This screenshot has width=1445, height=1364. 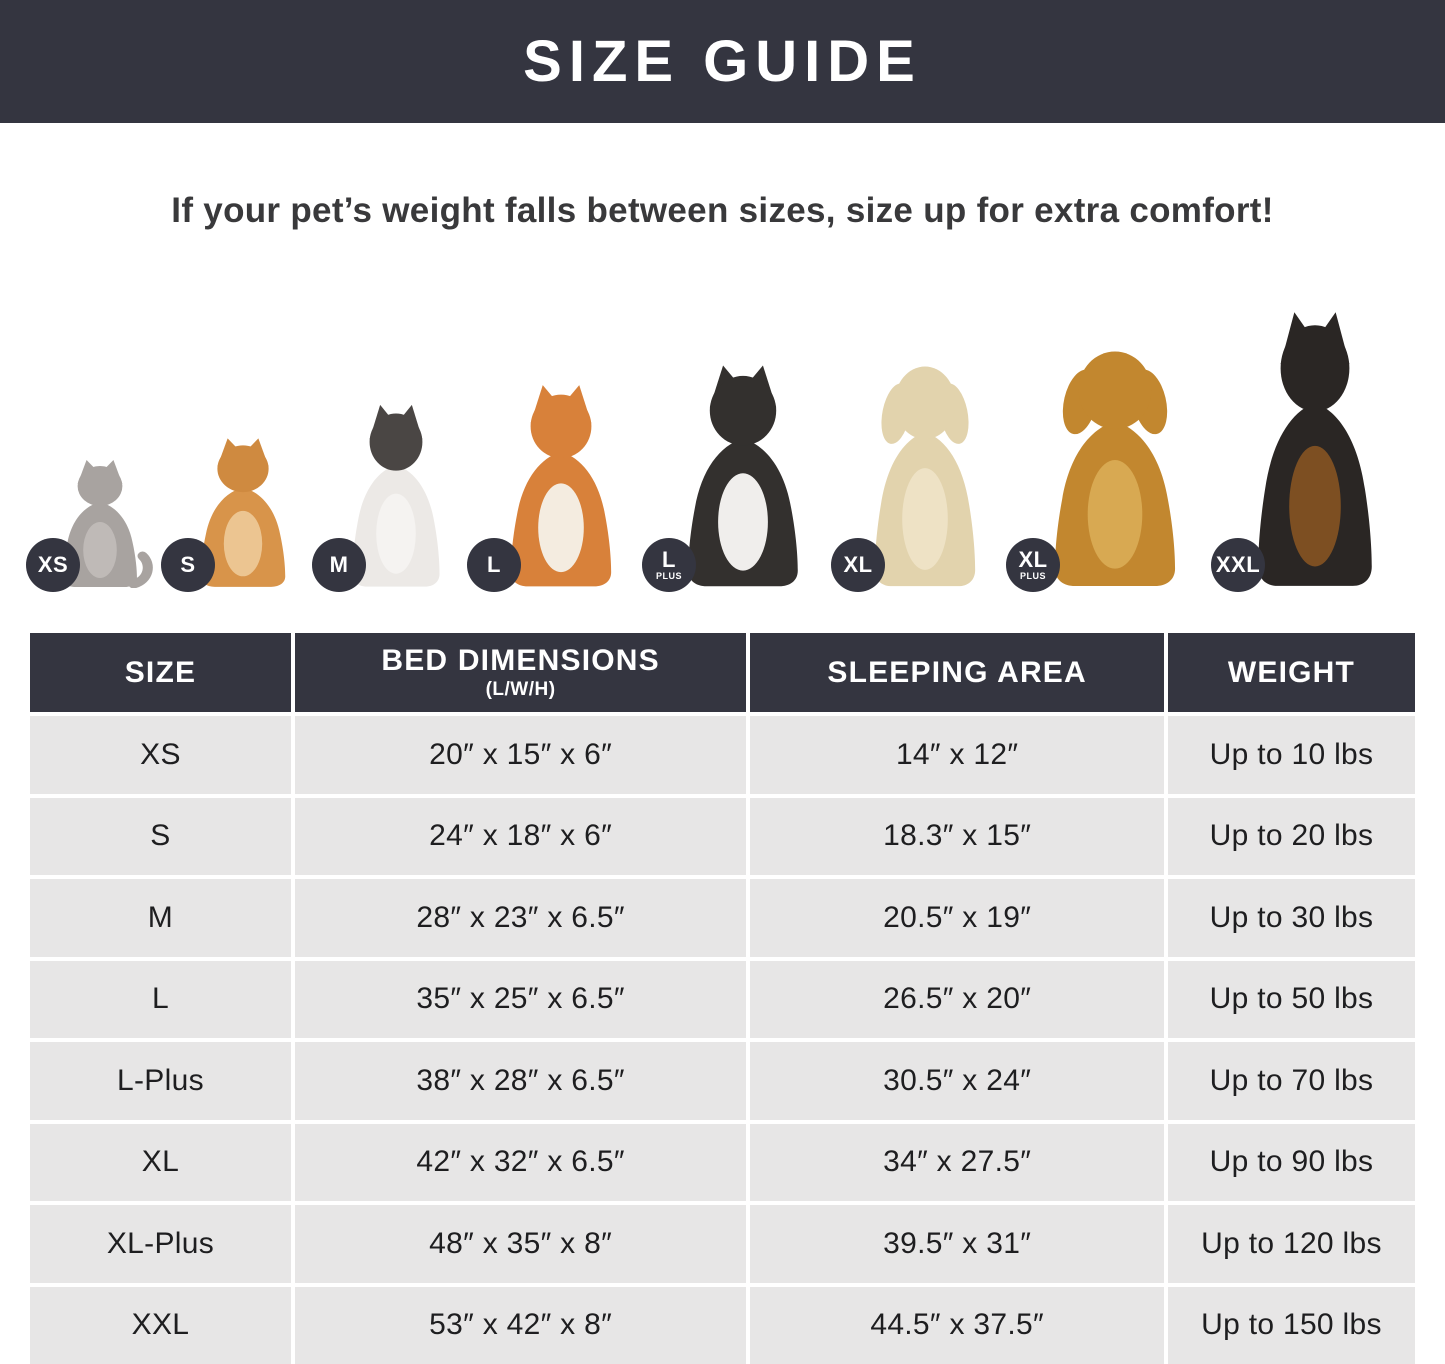 I want to click on pet-border-collie: L PLUS, so click(x=734, y=477).